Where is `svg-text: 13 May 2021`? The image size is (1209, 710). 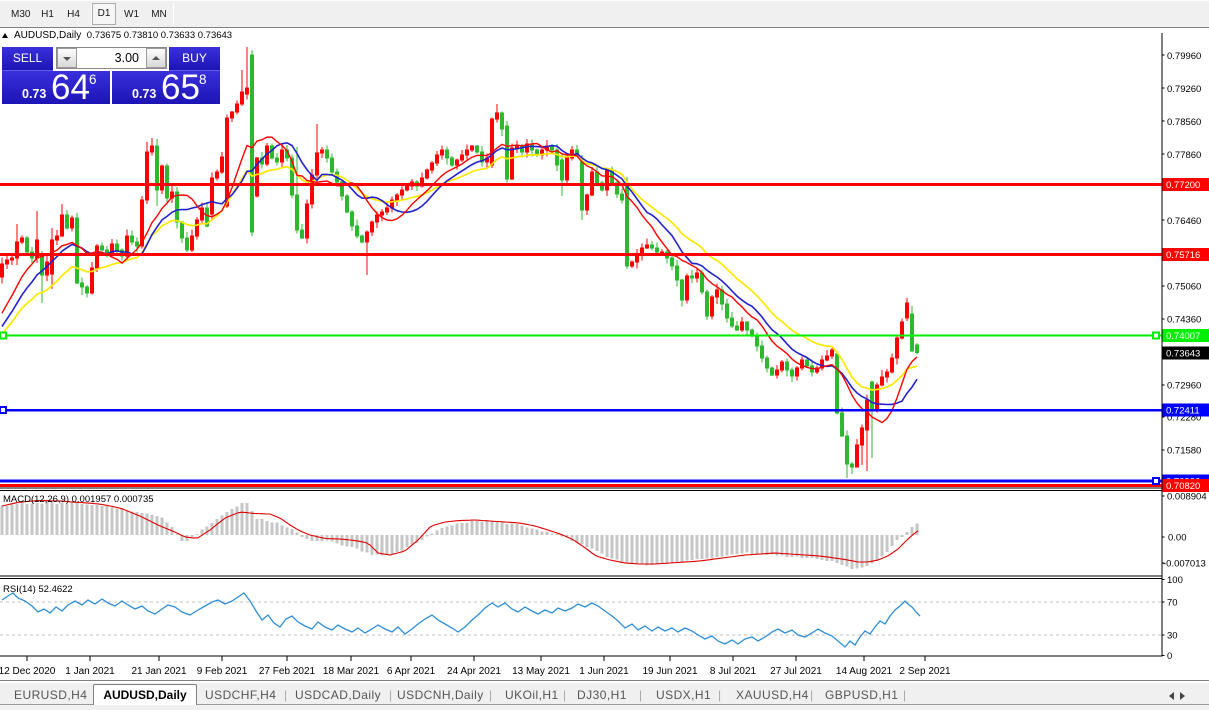 svg-text: 13 May 2021 is located at coordinates (541, 671).